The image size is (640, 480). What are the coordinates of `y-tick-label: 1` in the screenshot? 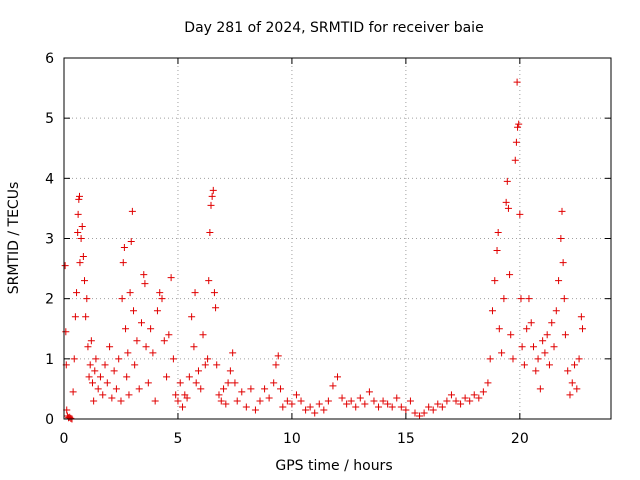 It's located at (49, 360).